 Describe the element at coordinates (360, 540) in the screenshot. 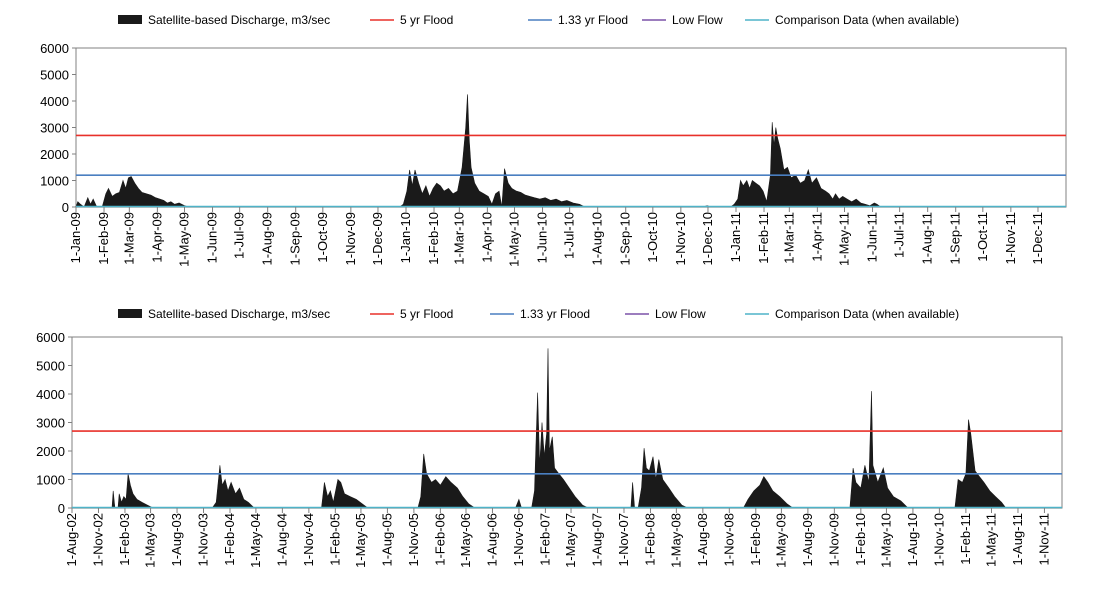

I see `x-tick-label: 1-May-05` at that location.